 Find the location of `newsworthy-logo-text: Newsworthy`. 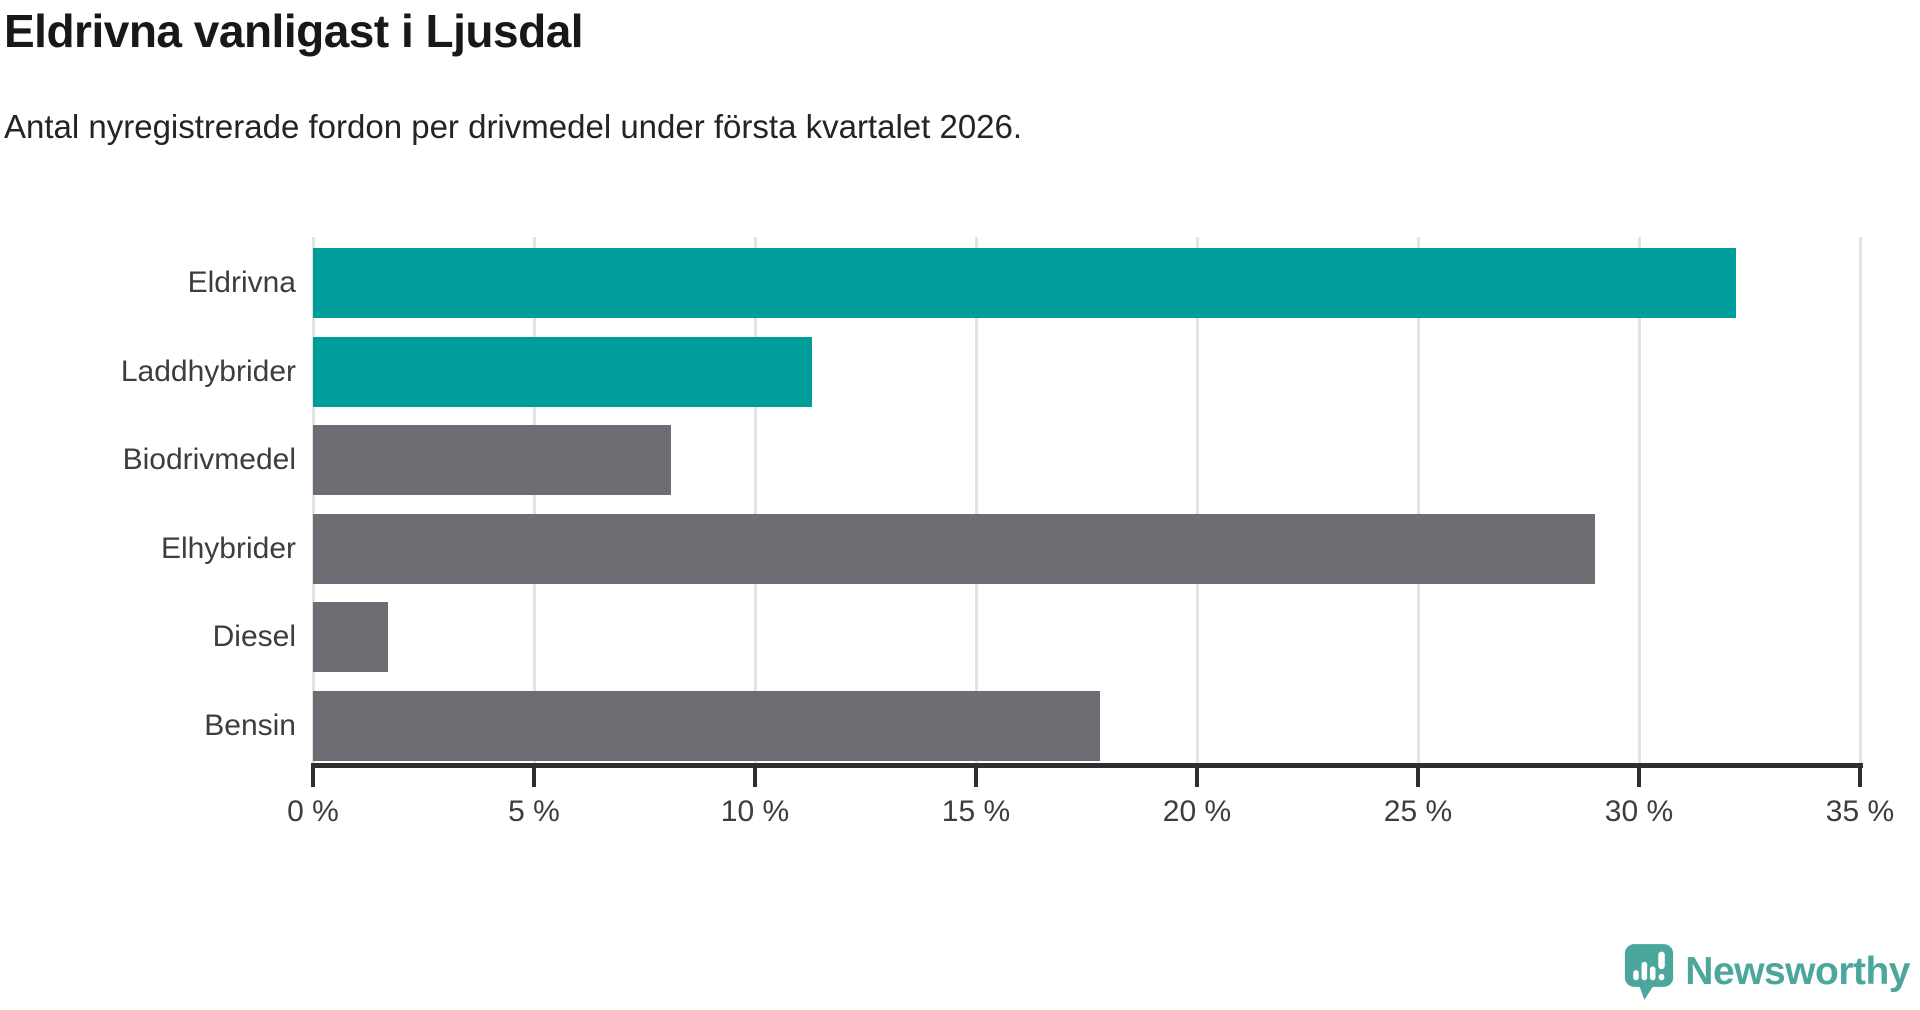

newsworthy-logo-text: Newsworthy is located at coordinates (1797, 971).